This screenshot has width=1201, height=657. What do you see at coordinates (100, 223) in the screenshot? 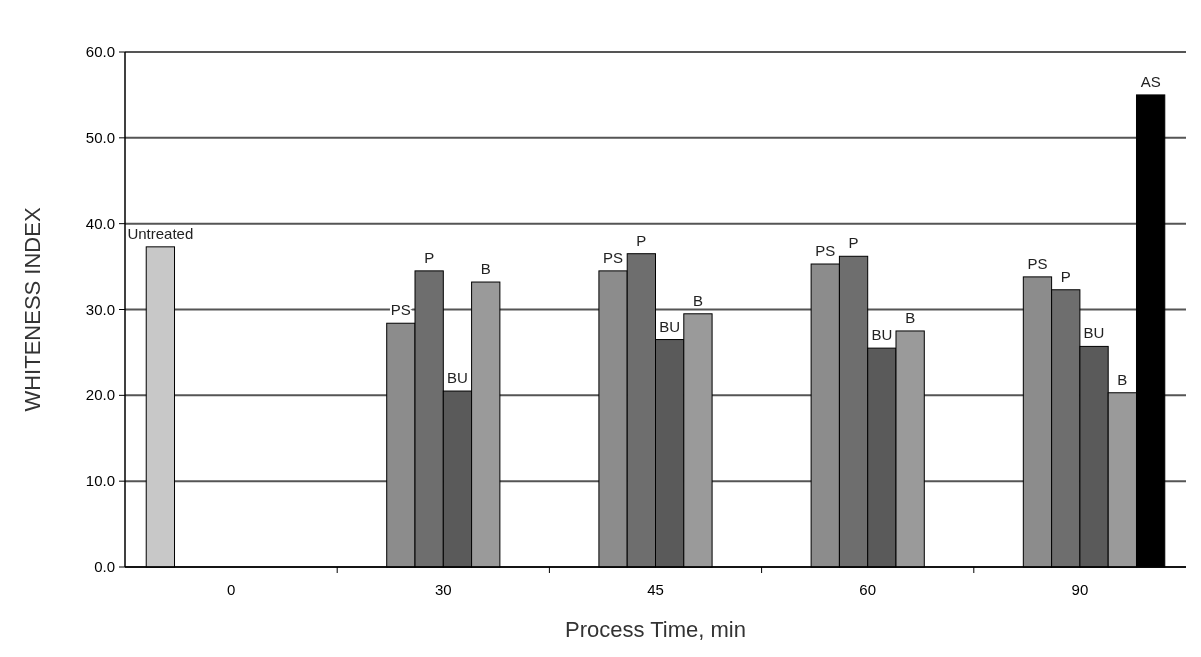
I see `y-tick-label: 40.0` at bounding box center [100, 223].